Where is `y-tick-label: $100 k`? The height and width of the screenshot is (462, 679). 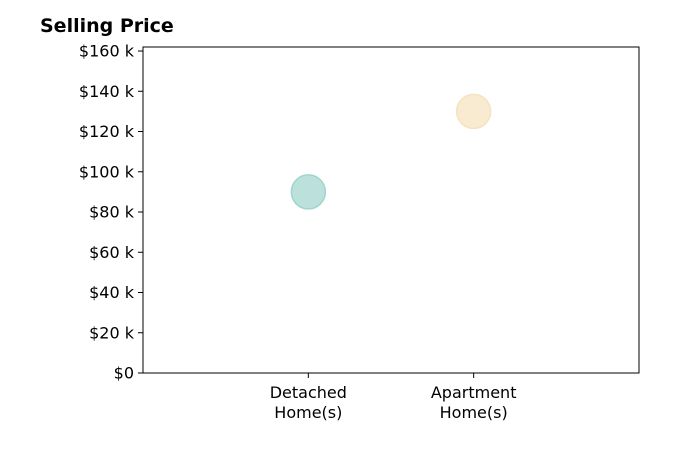 y-tick-label: $100 k is located at coordinates (107, 171).